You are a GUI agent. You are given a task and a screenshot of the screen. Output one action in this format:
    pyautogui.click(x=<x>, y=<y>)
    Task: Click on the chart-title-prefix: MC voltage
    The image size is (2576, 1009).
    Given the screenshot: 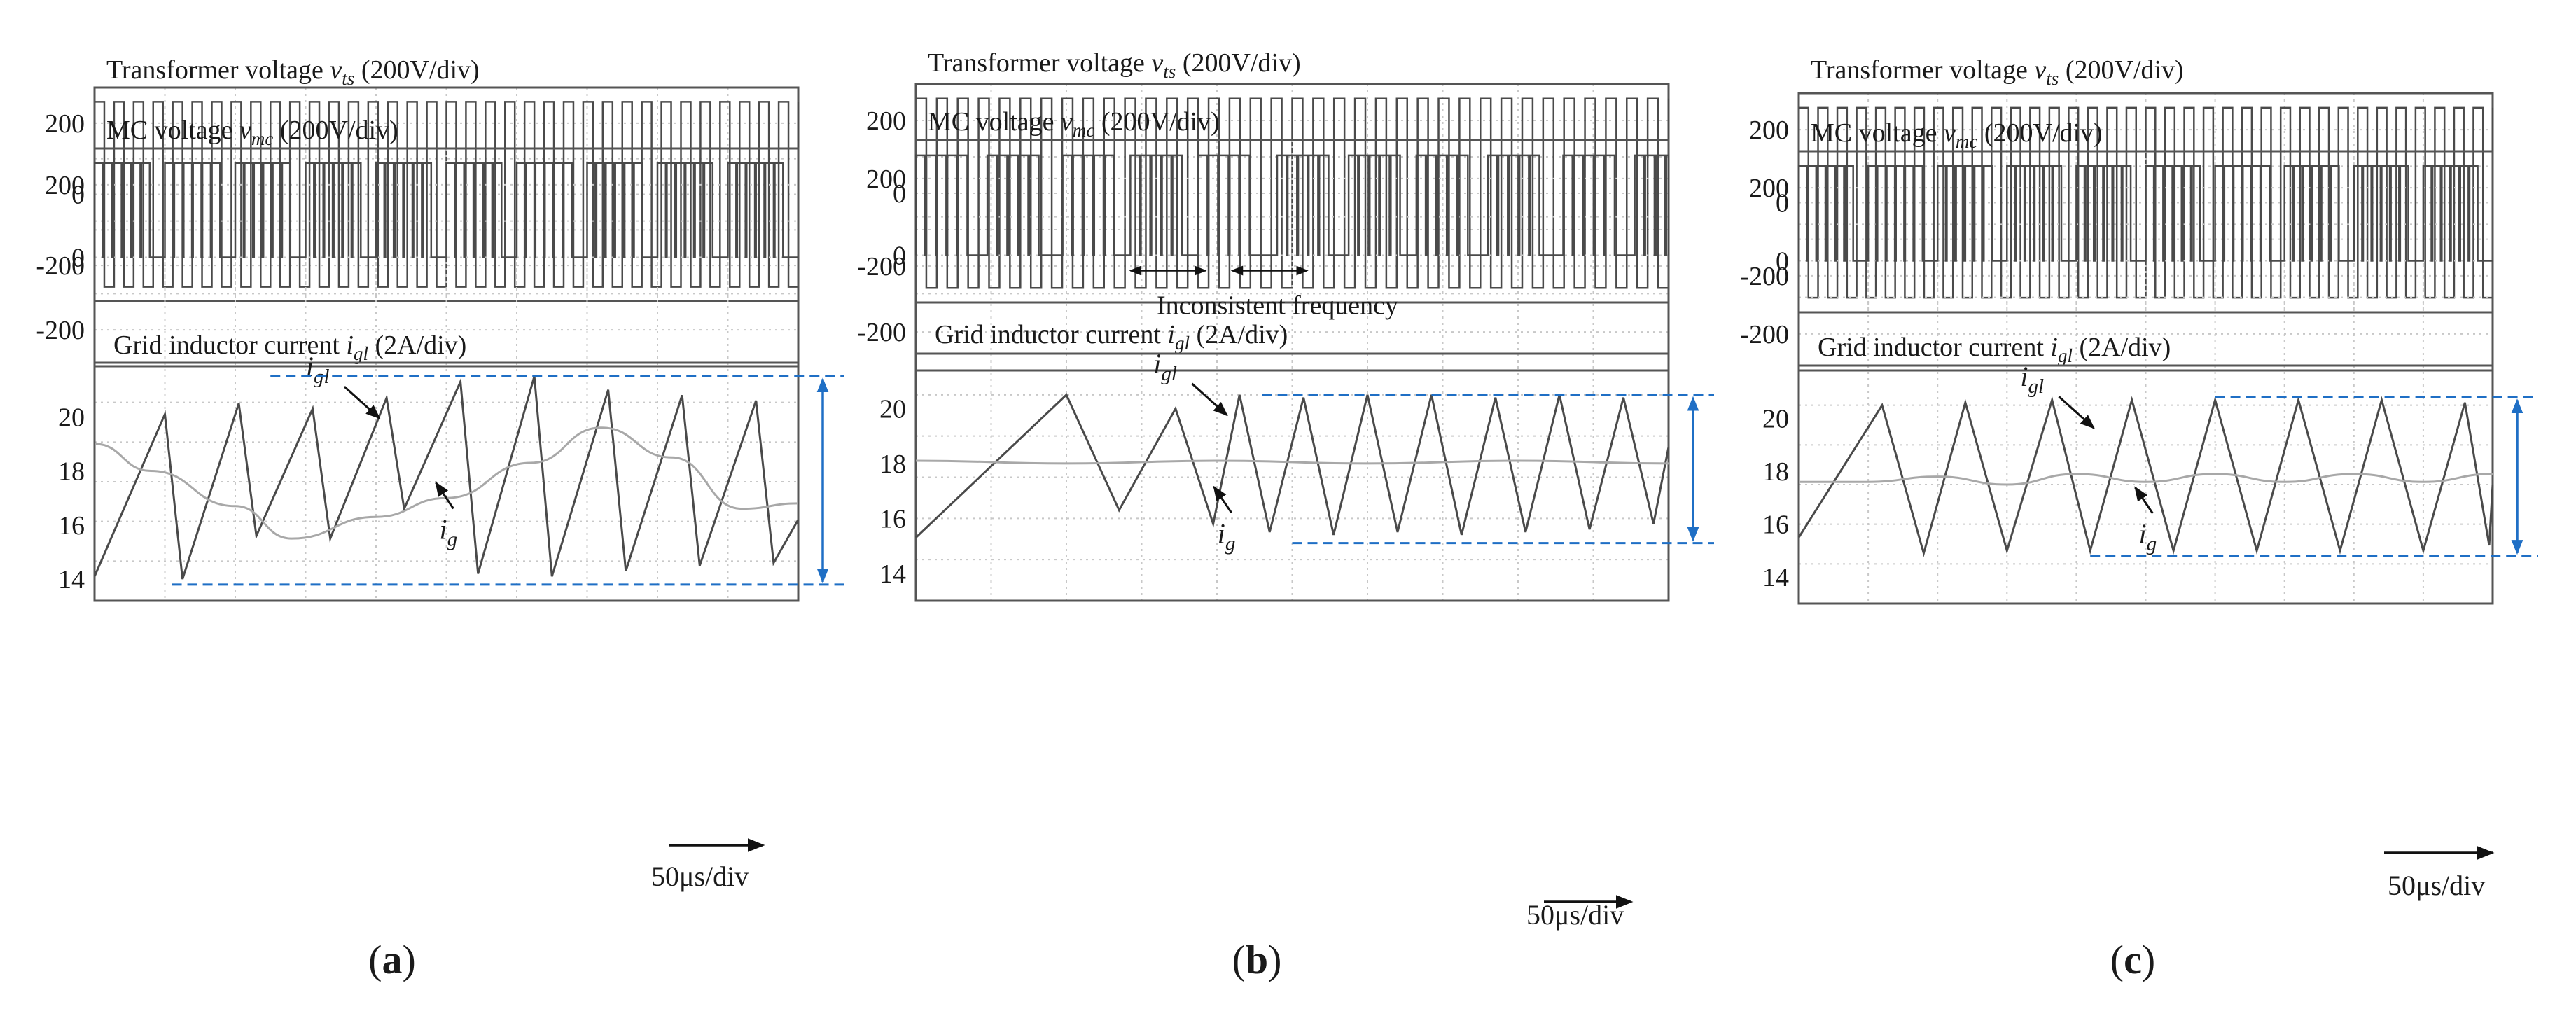 What is the action you would take?
    pyautogui.click(x=1877, y=133)
    